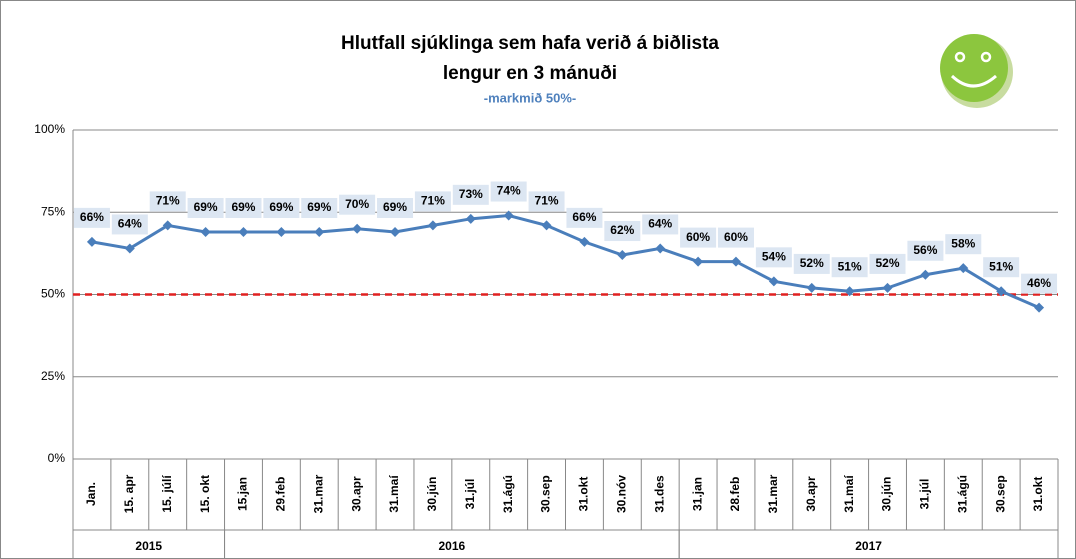 This screenshot has height=559, width=1076. What do you see at coordinates (530, 97) in the screenshot?
I see `chart-subtitle: -markmið 50%-` at bounding box center [530, 97].